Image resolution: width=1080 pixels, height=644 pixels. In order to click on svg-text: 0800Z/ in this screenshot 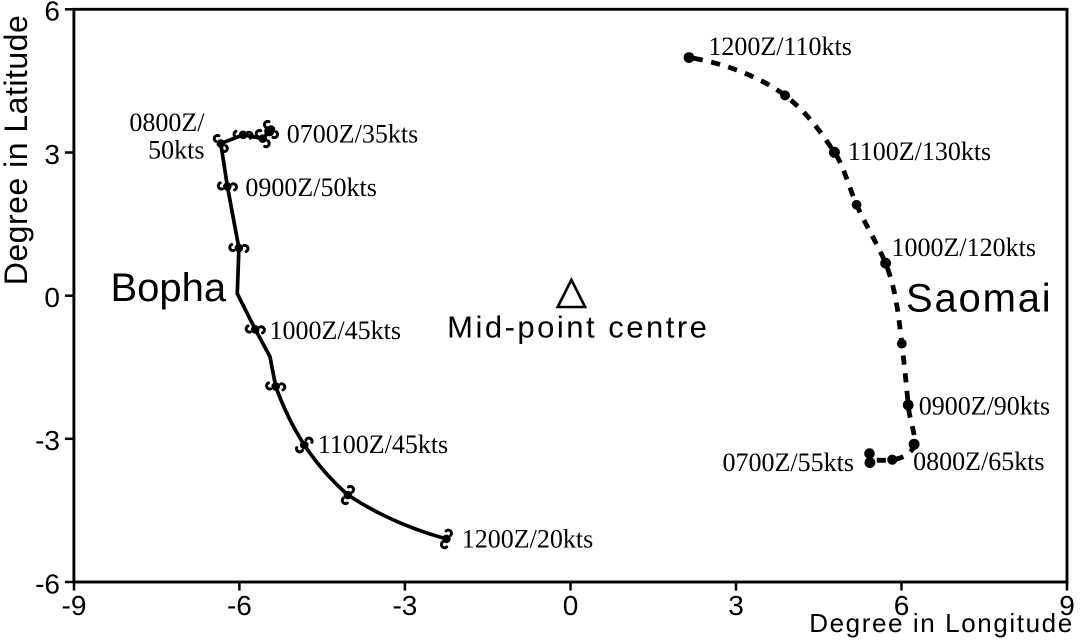, I will do `click(167, 122)`.